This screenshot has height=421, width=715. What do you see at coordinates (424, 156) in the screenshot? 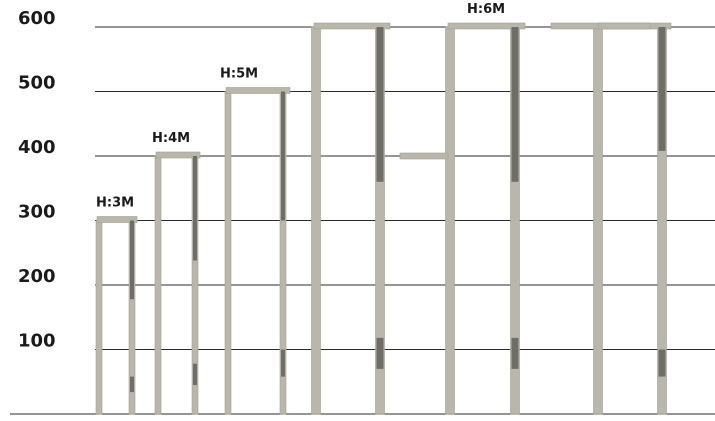
I see `pole-6m-double-arm-lower-arm` at bounding box center [424, 156].